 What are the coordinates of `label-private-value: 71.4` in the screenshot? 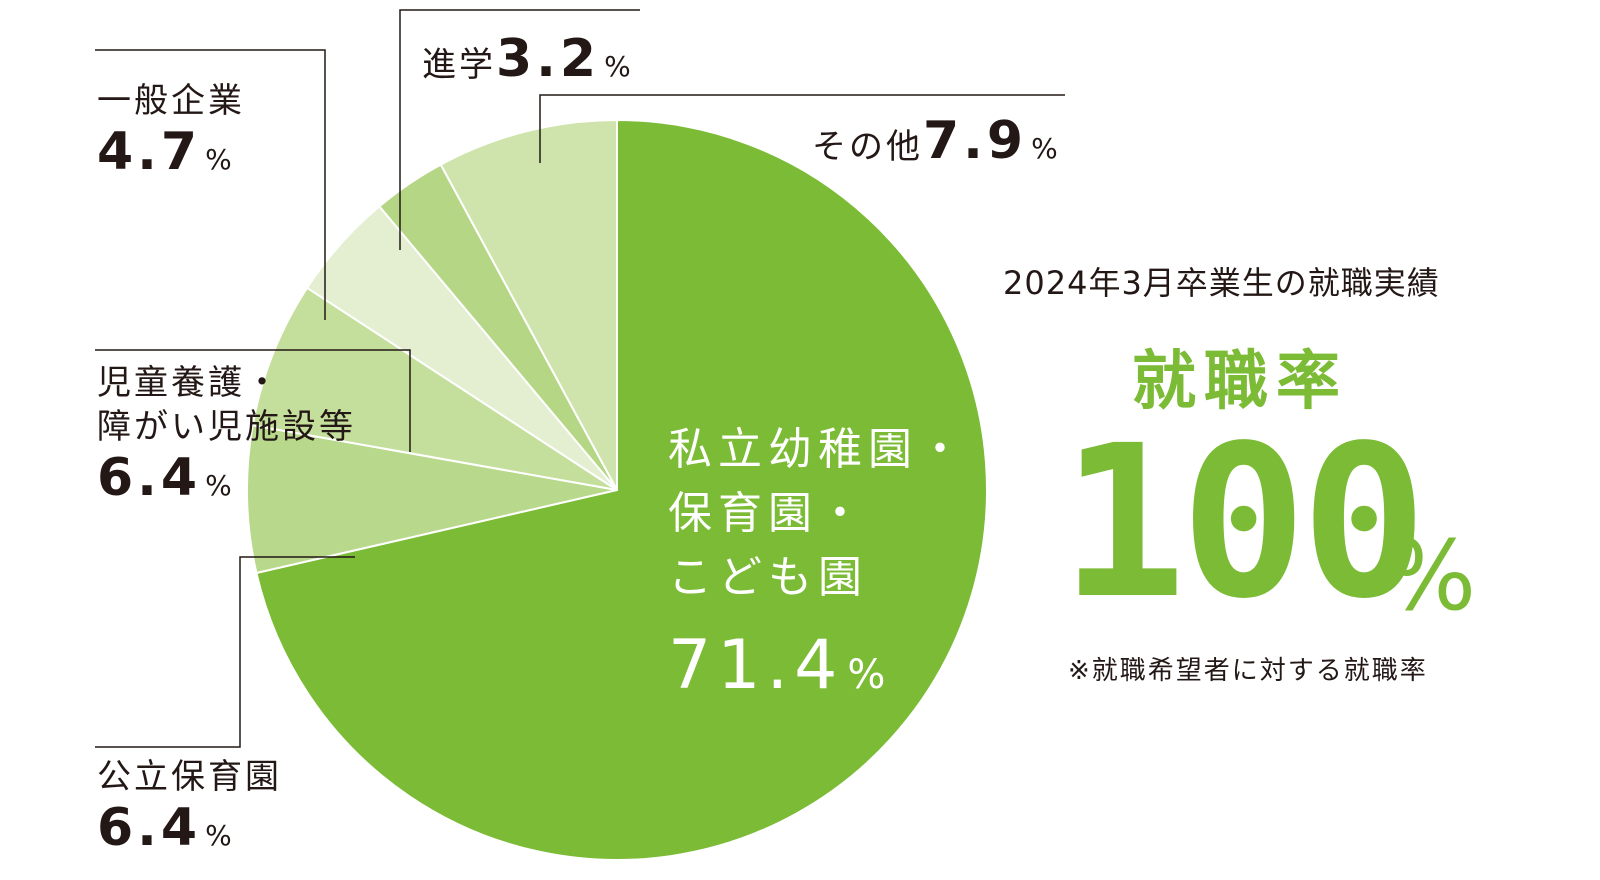 It's located at (756, 665).